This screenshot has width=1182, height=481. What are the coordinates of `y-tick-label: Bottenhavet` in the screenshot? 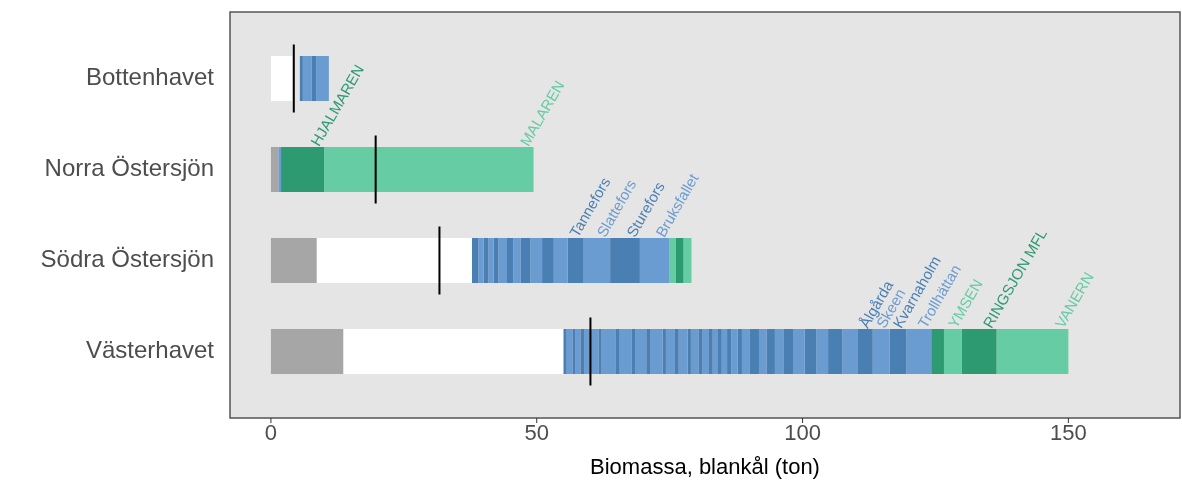 It's located at (150, 77).